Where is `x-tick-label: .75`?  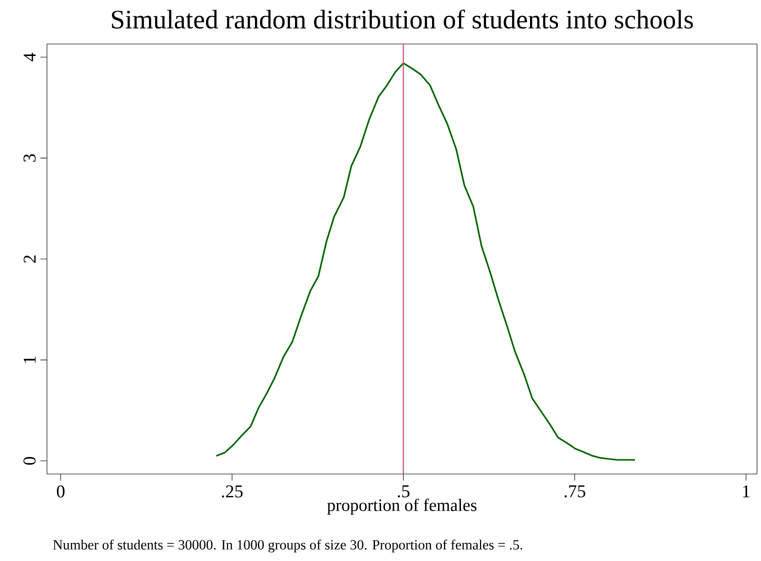
x-tick-label: .75 is located at coordinates (575, 491).